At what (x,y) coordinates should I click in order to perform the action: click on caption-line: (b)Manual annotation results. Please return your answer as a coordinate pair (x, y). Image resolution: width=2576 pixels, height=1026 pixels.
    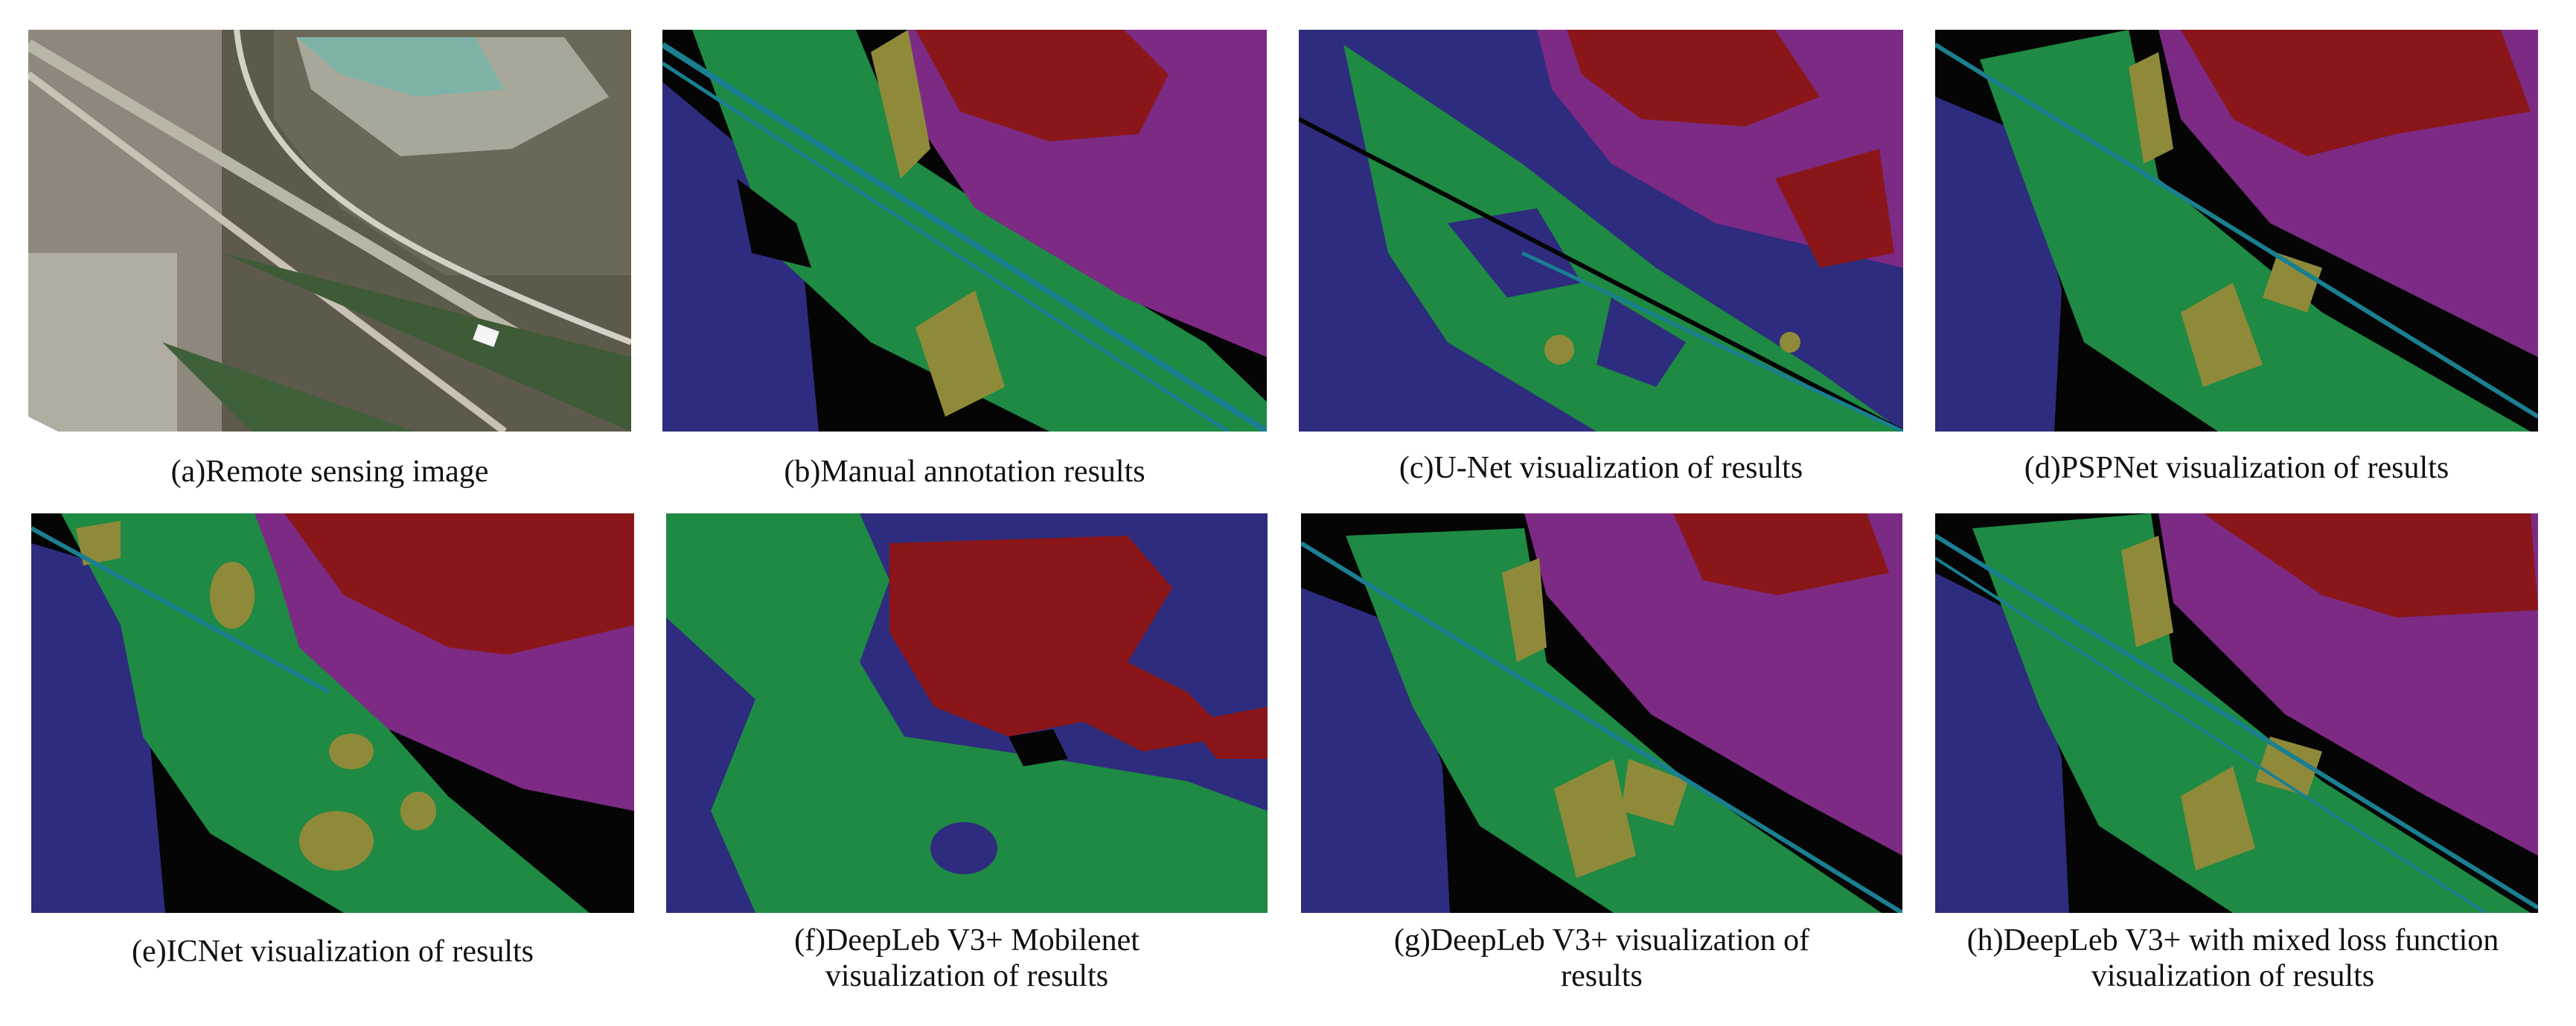
    Looking at the image, I should click on (964, 472).